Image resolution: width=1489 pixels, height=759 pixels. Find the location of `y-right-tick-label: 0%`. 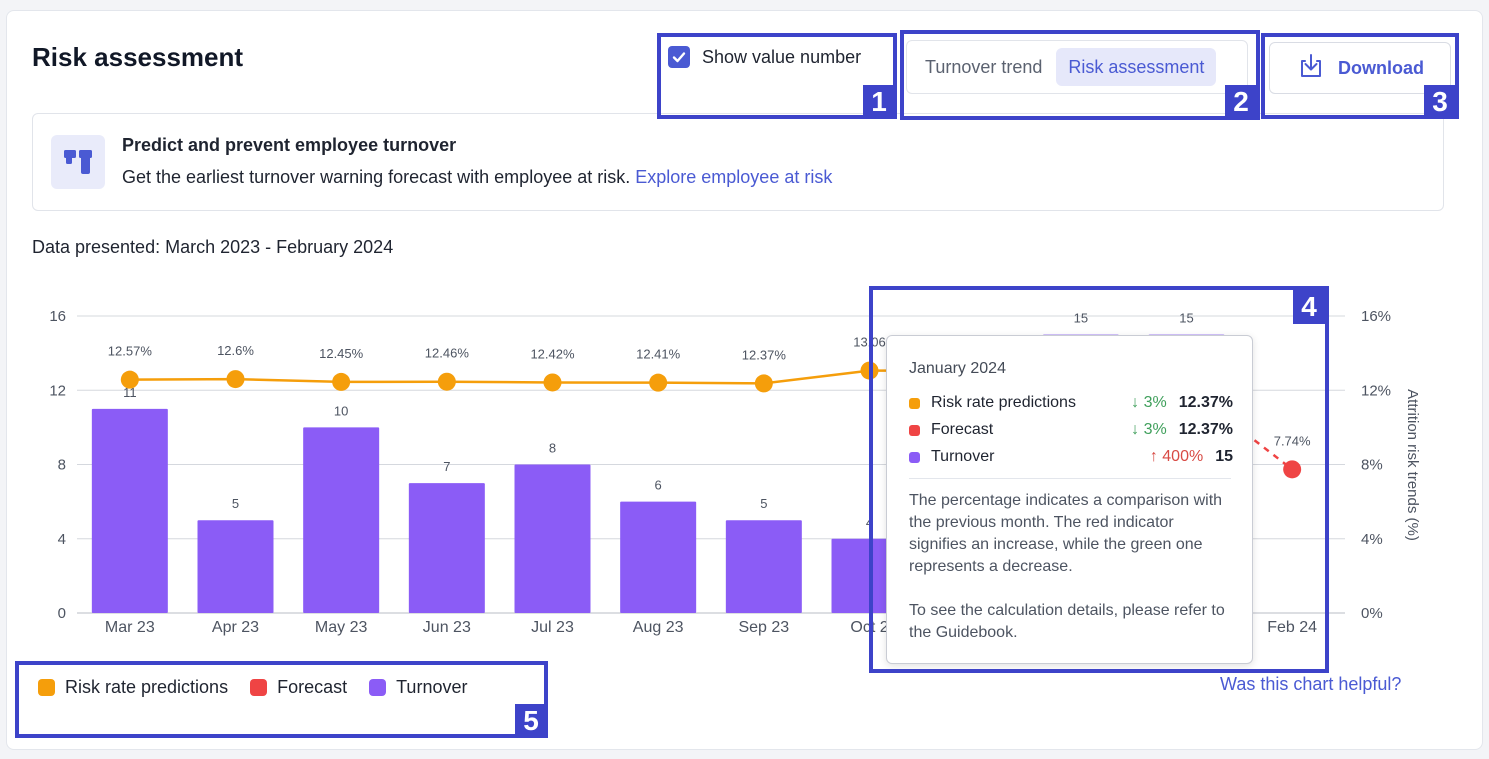

y-right-tick-label: 0% is located at coordinates (1372, 613).